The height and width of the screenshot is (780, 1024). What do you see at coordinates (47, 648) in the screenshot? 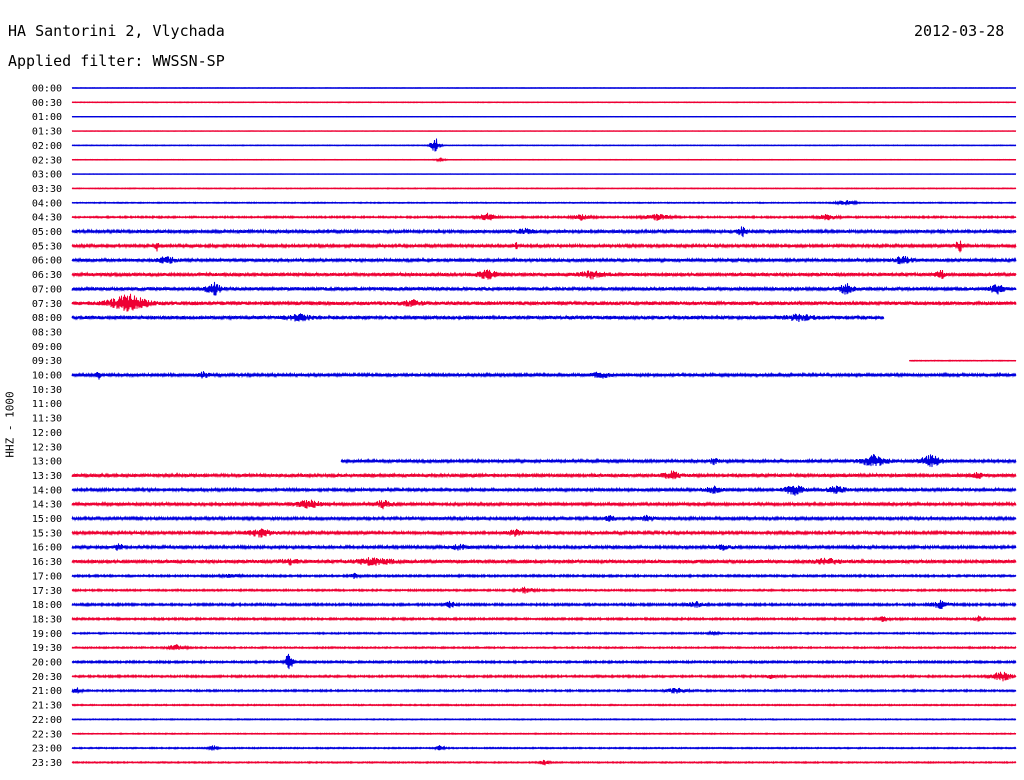
I see `row-time-label: 19:30` at bounding box center [47, 648].